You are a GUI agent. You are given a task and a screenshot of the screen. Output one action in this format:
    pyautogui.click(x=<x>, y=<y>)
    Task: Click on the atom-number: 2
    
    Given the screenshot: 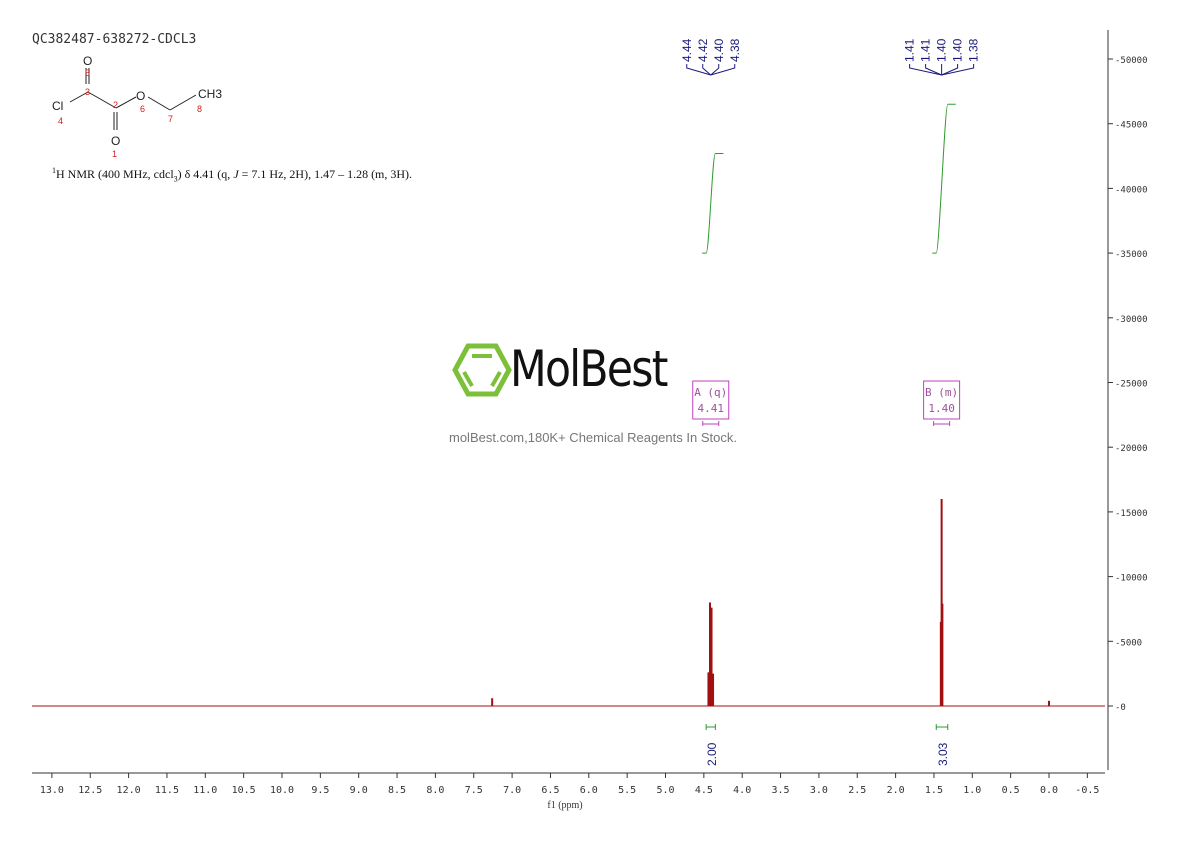 What is the action you would take?
    pyautogui.click(x=115, y=105)
    